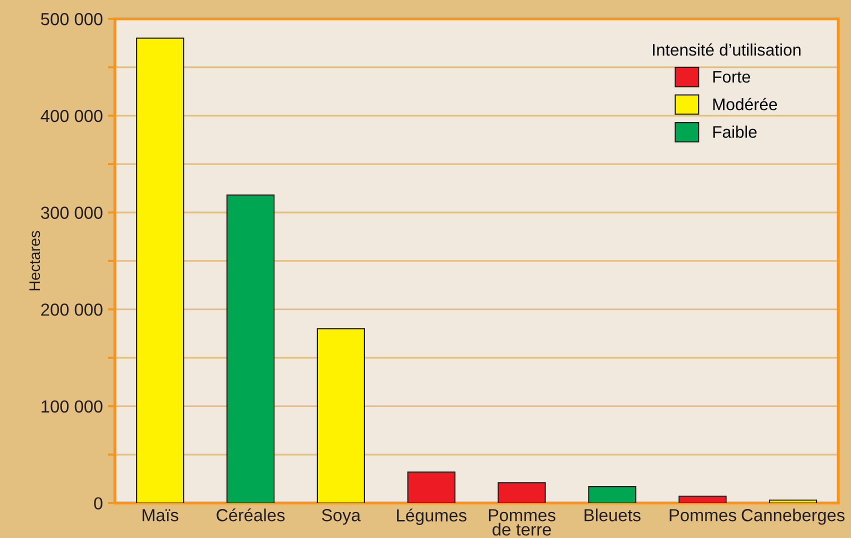 The height and width of the screenshot is (538, 851). What do you see at coordinates (71, 116) in the screenshot?
I see `y-tick-label: 400 000` at bounding box center [71, 116].